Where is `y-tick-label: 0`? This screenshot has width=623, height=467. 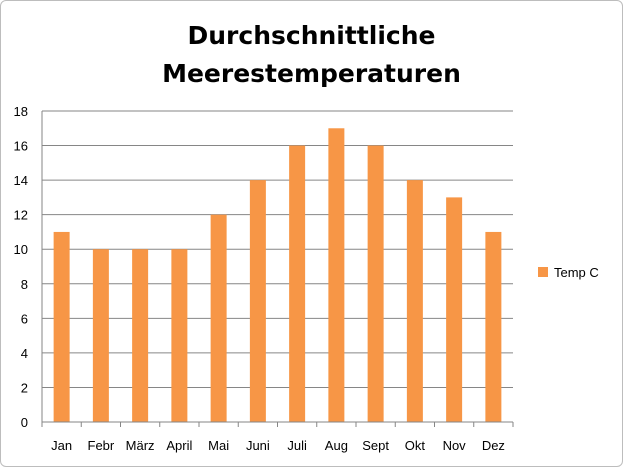 y-tick-label: 0 is located at coordinates (24, 422).